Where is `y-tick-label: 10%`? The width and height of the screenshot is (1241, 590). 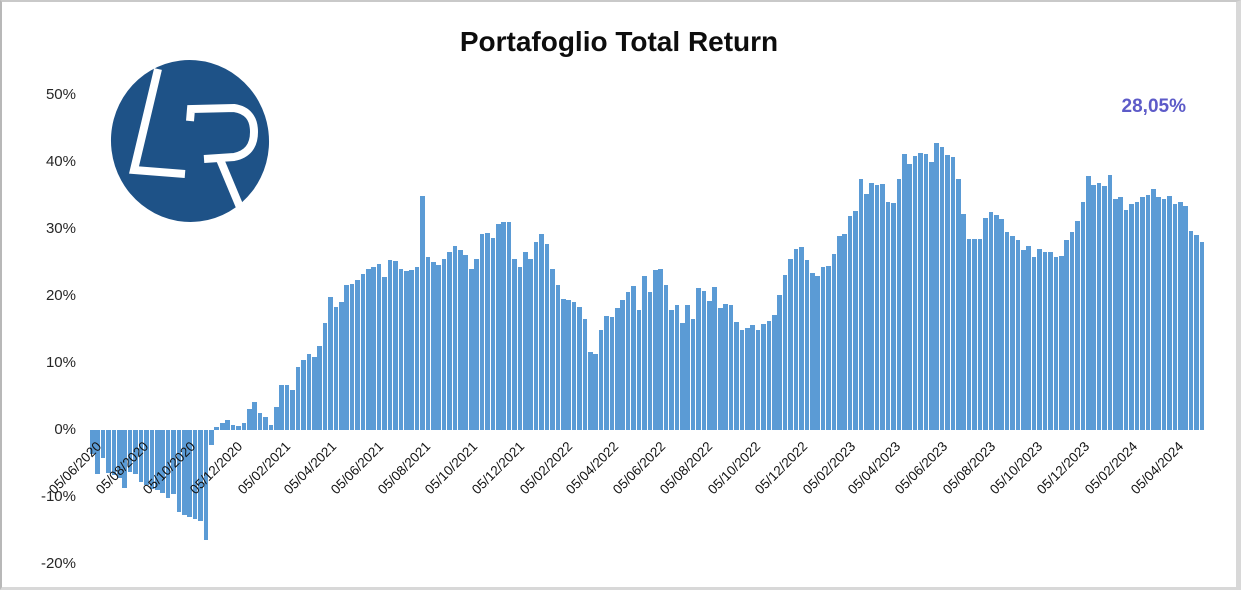 y-tick-label: 10% is located at coordinates (60, 362).